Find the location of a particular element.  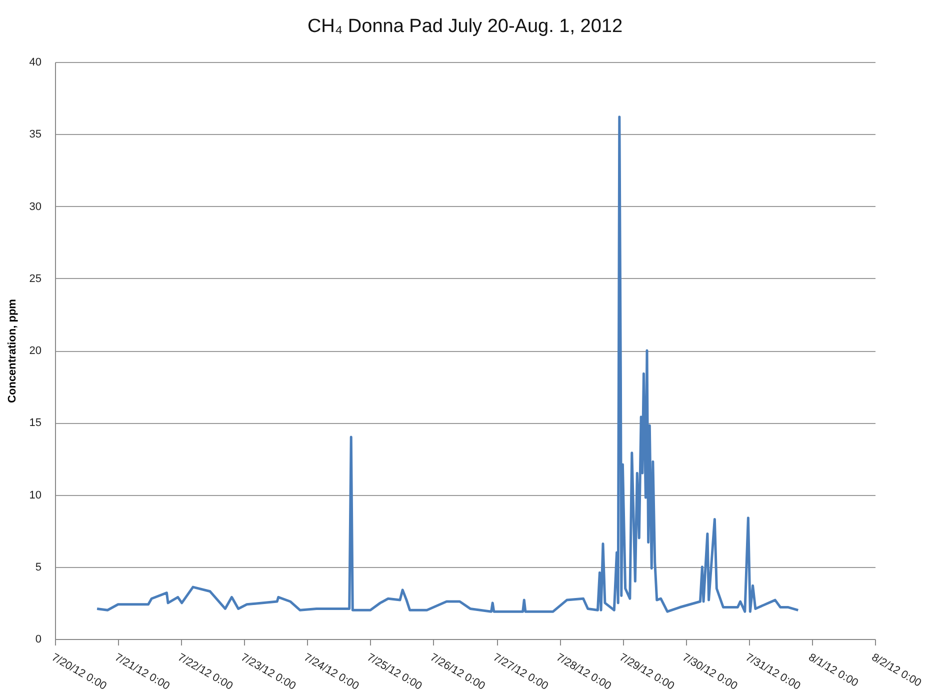

y-tick-label: 25 is located at coordinates (35, 278).